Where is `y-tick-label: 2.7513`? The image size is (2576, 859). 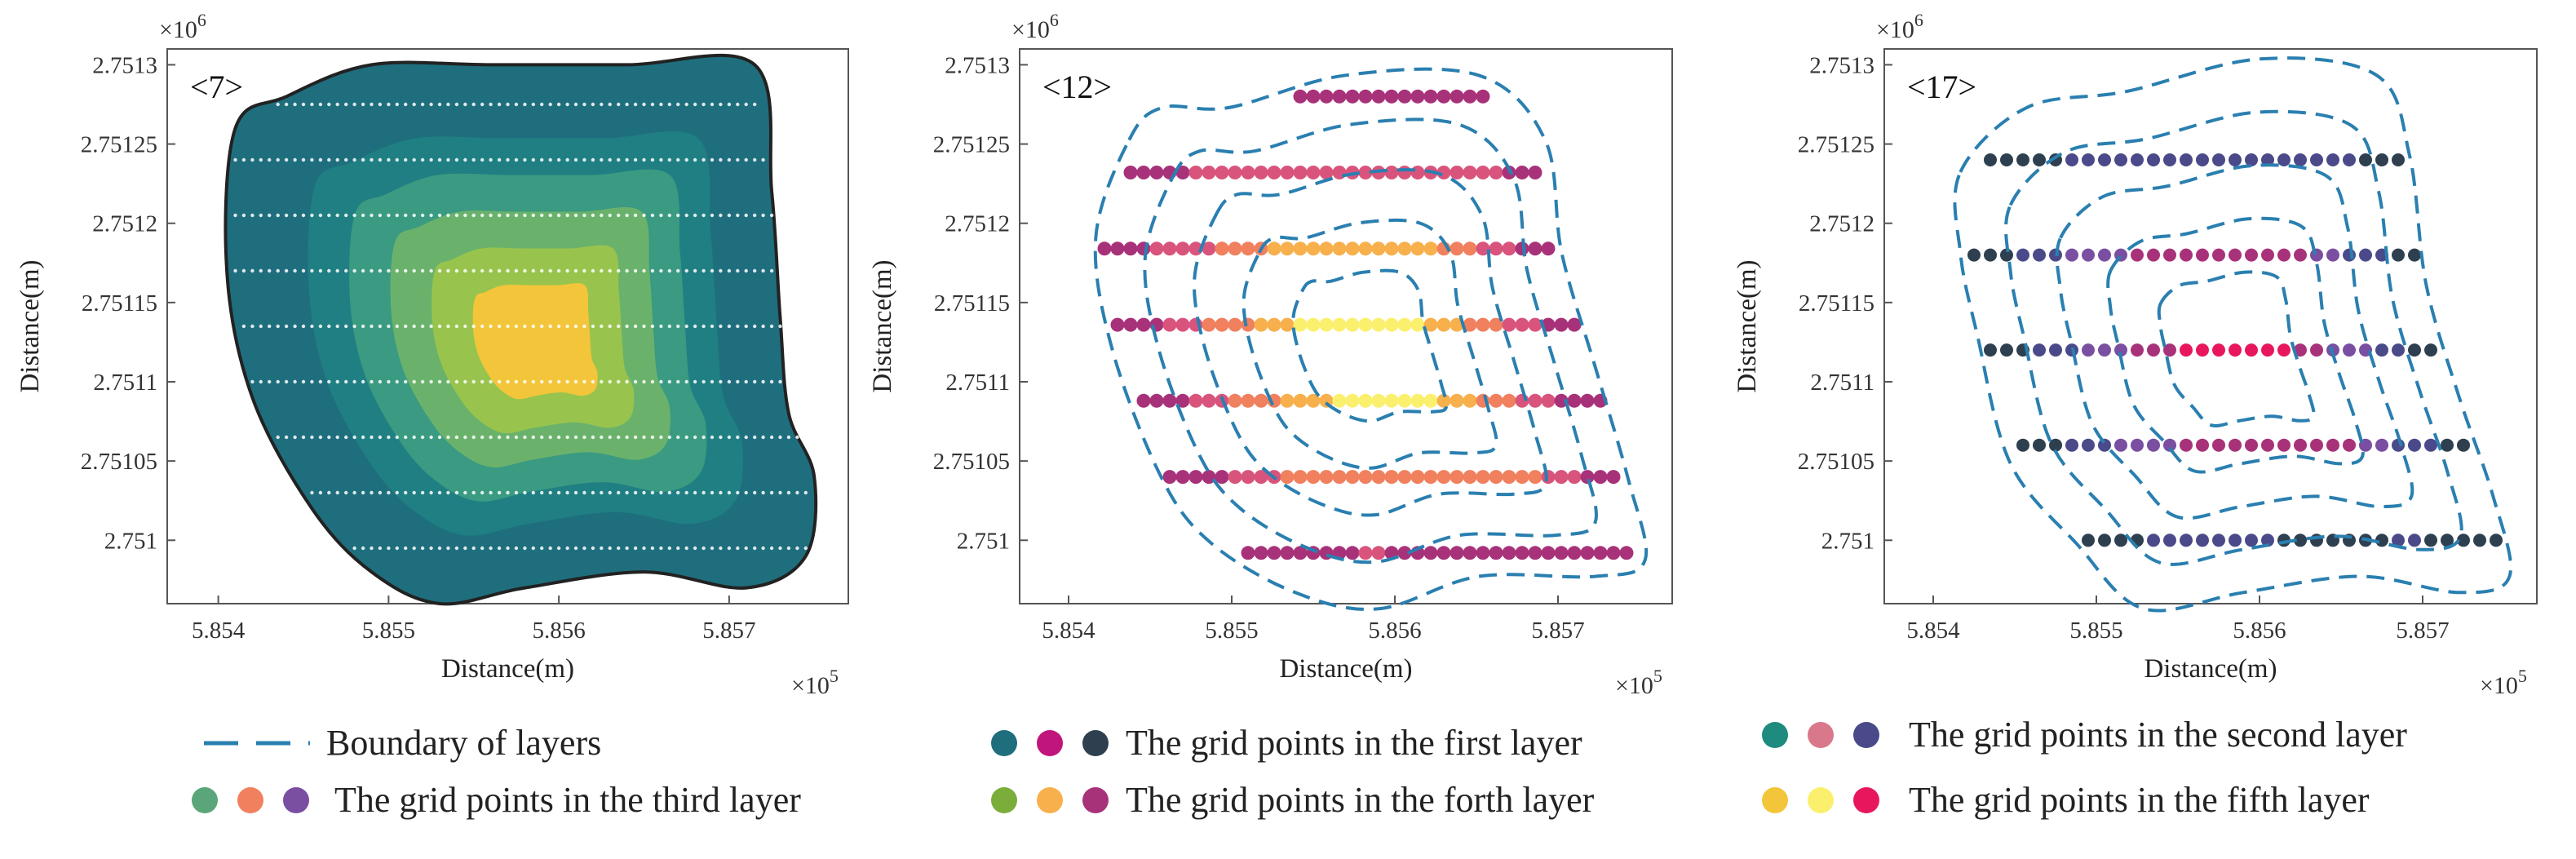
y-tick-label: 2.7513 is located at coordinates (124, 65).